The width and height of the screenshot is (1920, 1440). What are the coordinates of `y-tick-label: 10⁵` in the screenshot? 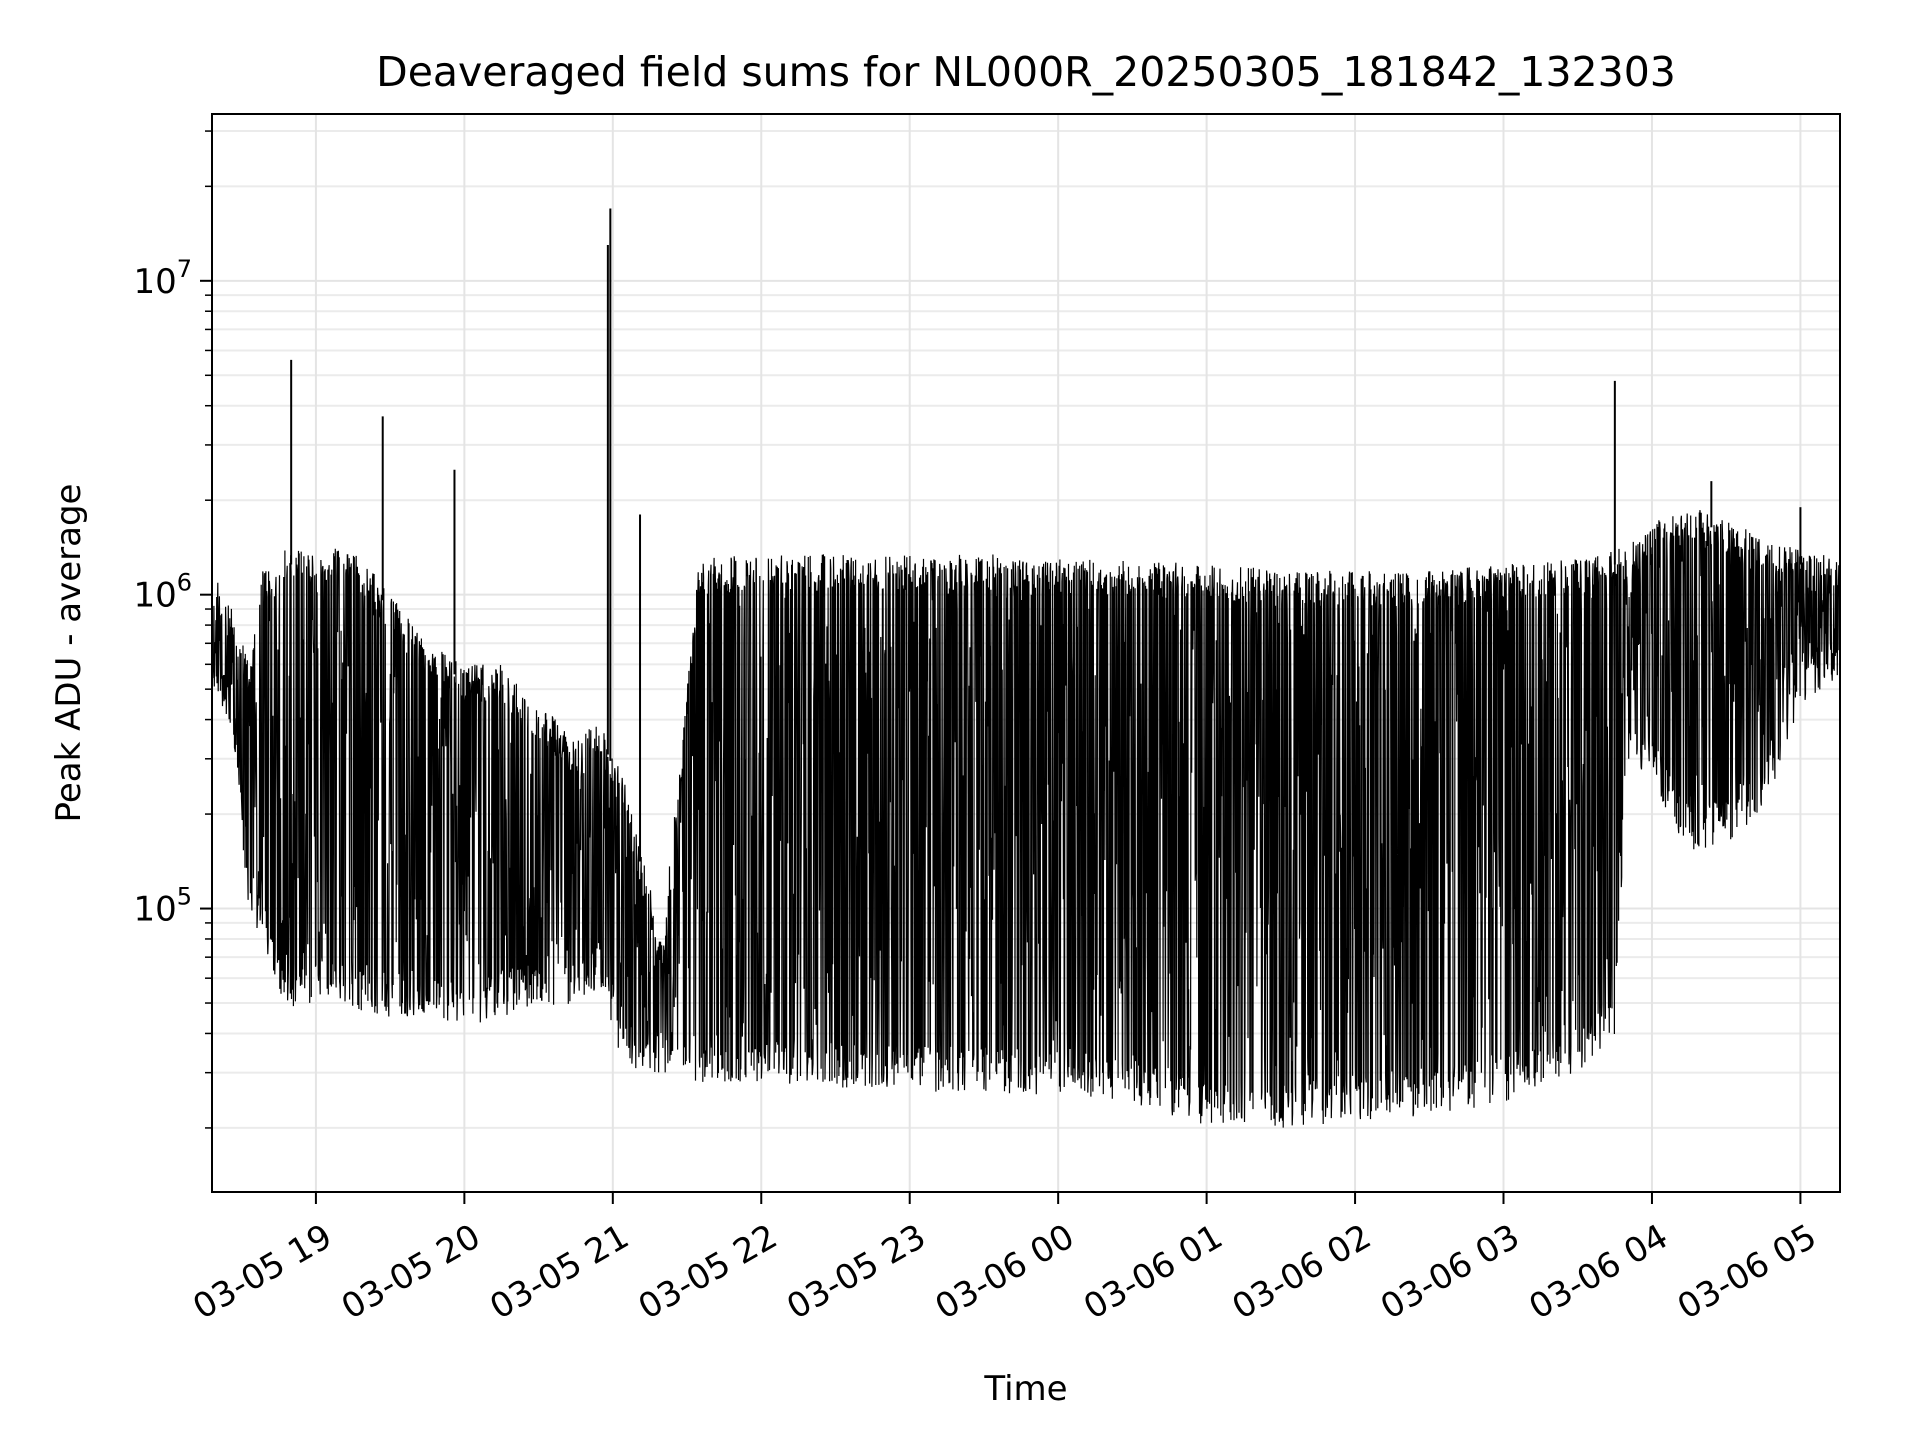 It's located at (162, 906).